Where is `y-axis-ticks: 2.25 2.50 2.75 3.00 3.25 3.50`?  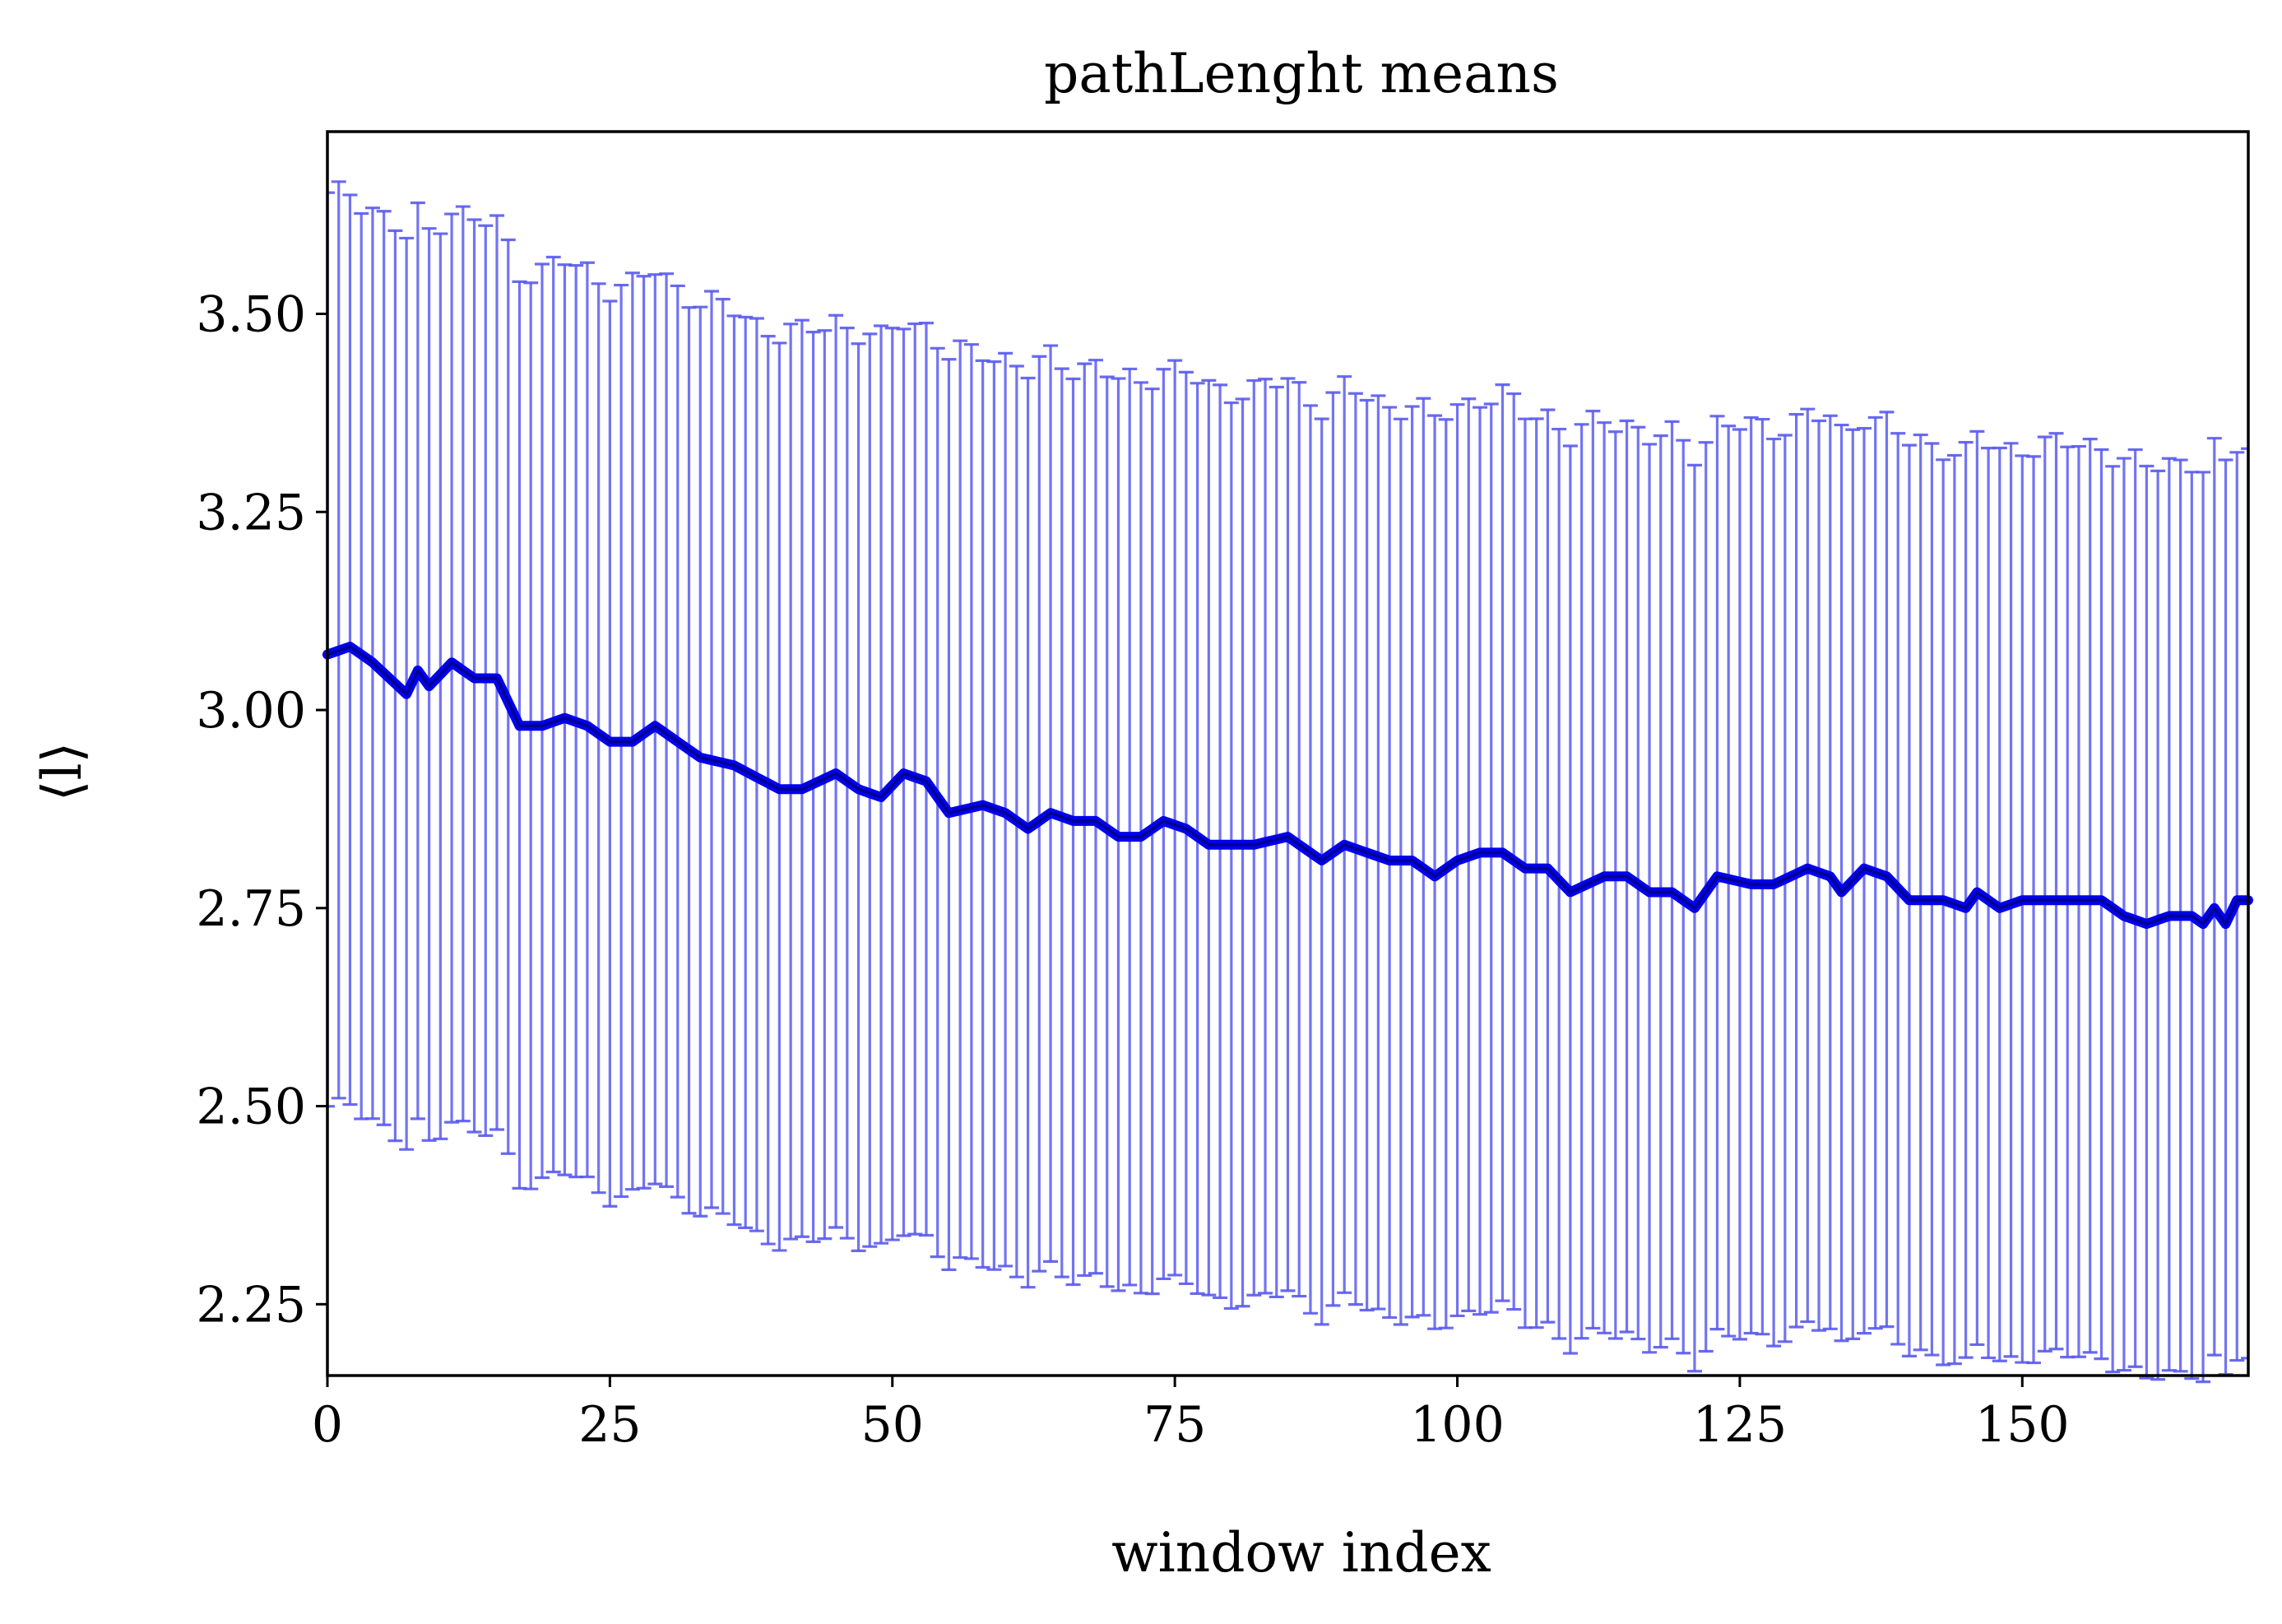 y-axis-ticks: 2.25 2.50 2.75 3.00 3.25 3.50 is located at coordinates (261, 810).